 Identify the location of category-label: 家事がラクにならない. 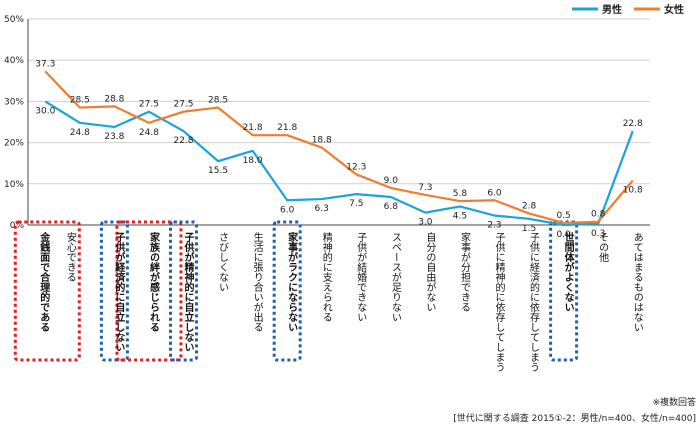
(292, 281).